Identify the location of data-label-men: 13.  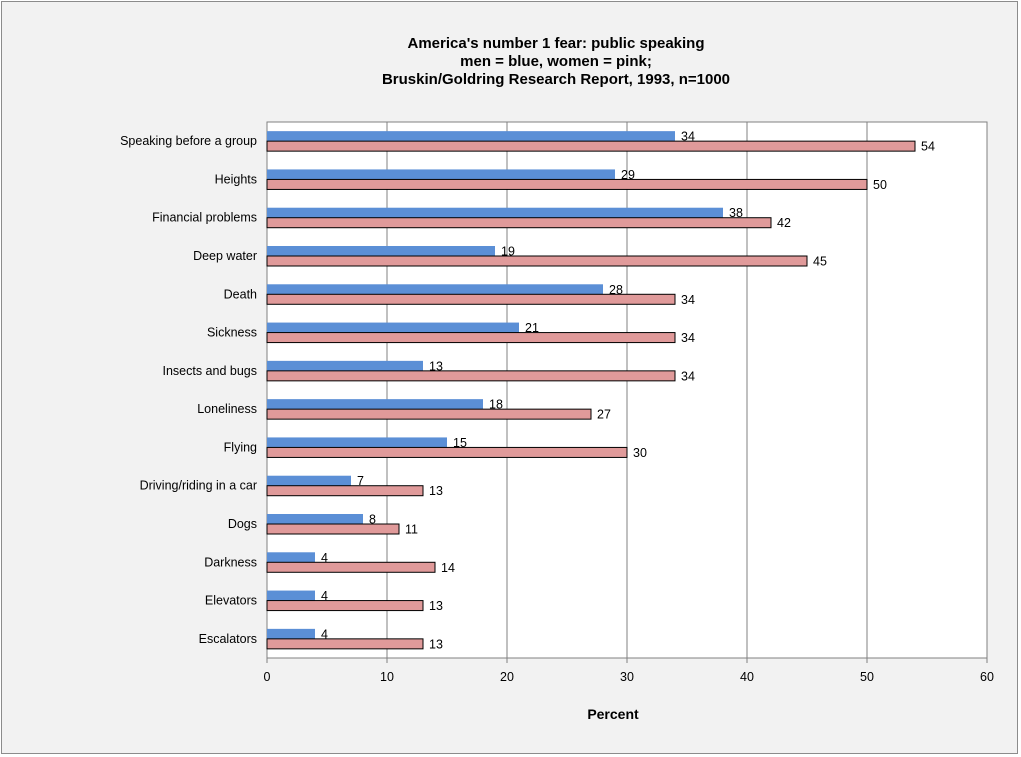
(436, 366).